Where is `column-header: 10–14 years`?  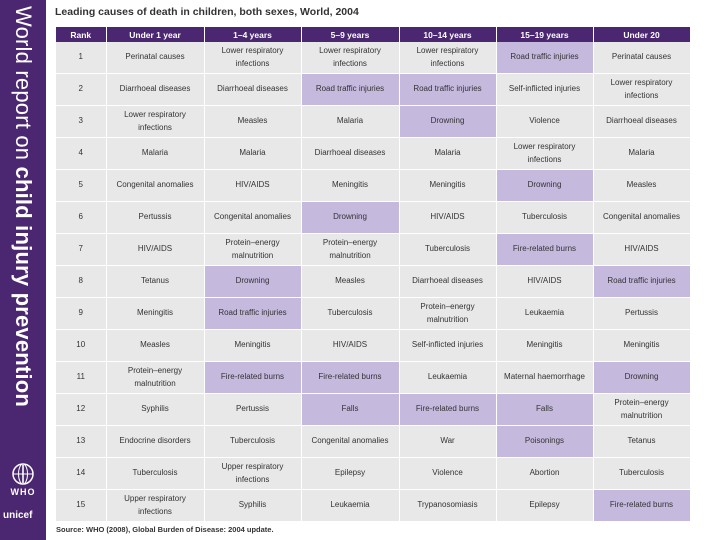
column-header: 10–14 years is located at coordinates (448, 34).